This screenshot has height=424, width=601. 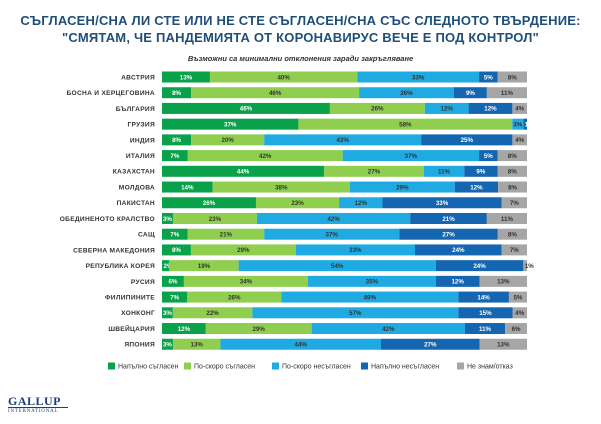 What do you see at coordinates (38, 411) in the screenshot?
I see `logo-subtitle: INTERNATIONAL` at bounding box center [38, 411].